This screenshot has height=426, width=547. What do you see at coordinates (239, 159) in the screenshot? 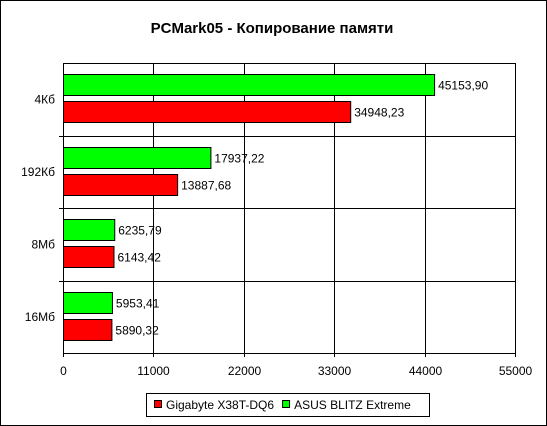
I see `data-label: 17937,22` at bounding box center [239, 159].